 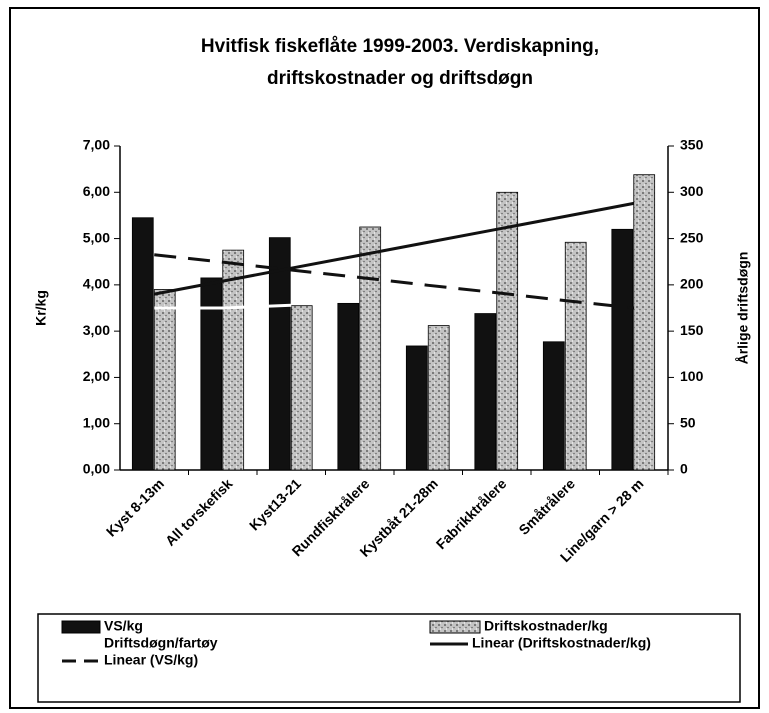 What do you see at coordinates (743, 308) in the screenshot?
I see `y2-axis-label: Årlige driftsdøgn` at bounding box center [743, 308].